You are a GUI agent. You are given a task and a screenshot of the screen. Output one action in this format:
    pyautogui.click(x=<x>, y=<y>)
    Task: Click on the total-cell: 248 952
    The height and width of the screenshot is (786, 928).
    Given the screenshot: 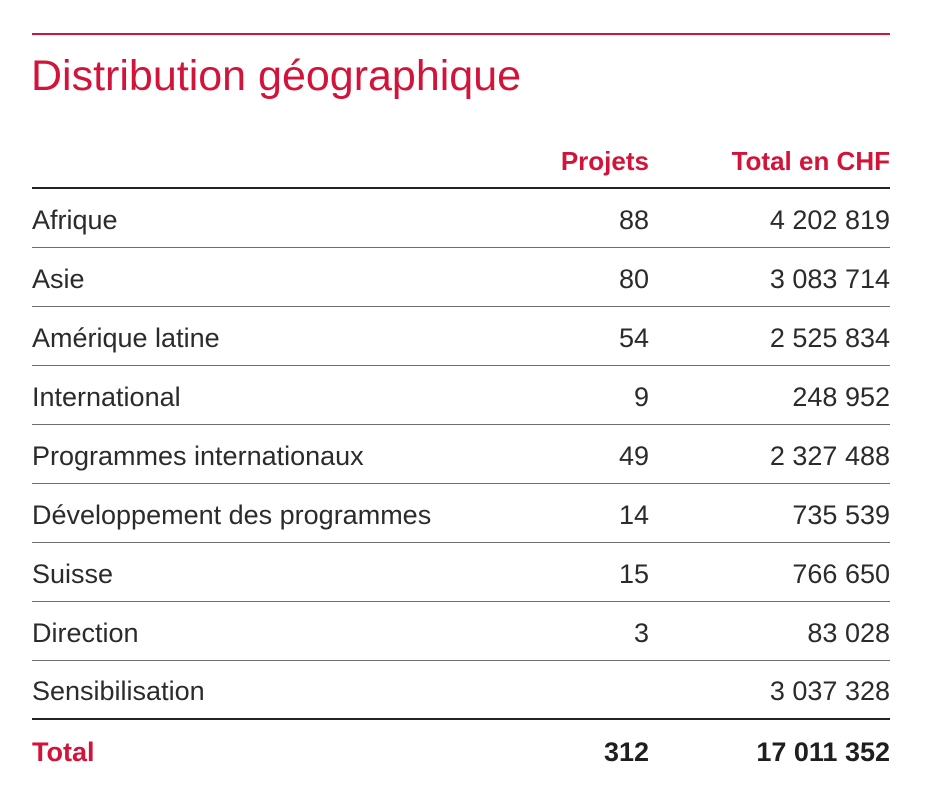 What is the action you would take?
    pyautogui.click(x=841, y=397)
    